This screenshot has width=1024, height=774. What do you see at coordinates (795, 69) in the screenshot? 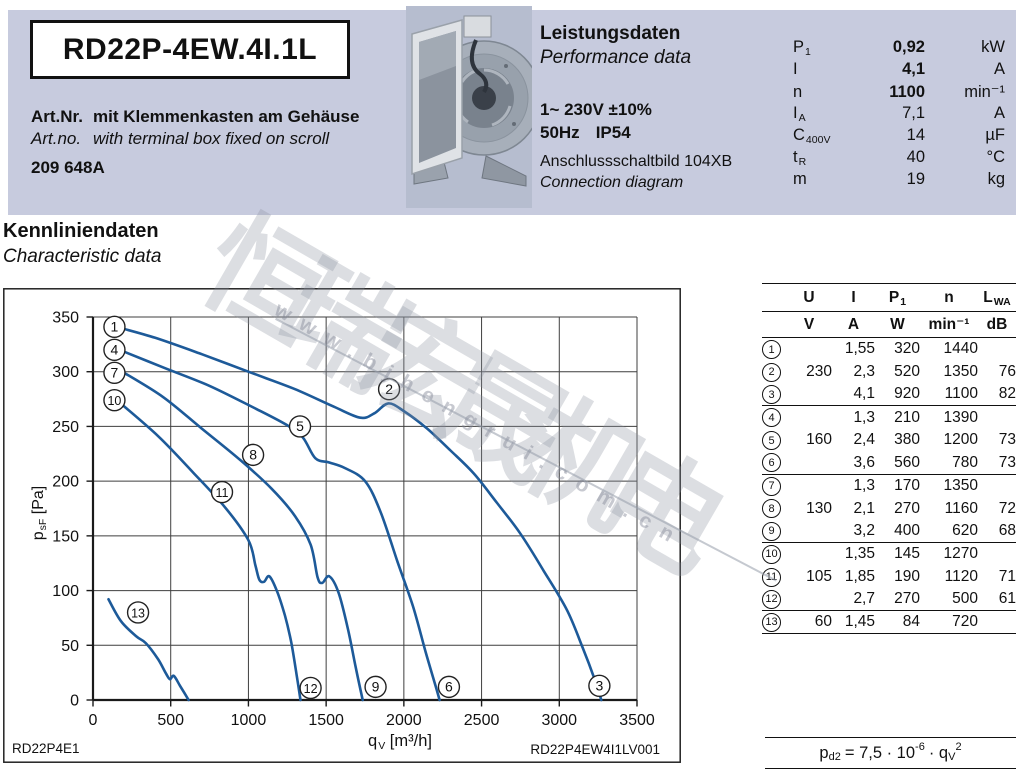
I see `spec-label: I` at bounding box center [795, 69].